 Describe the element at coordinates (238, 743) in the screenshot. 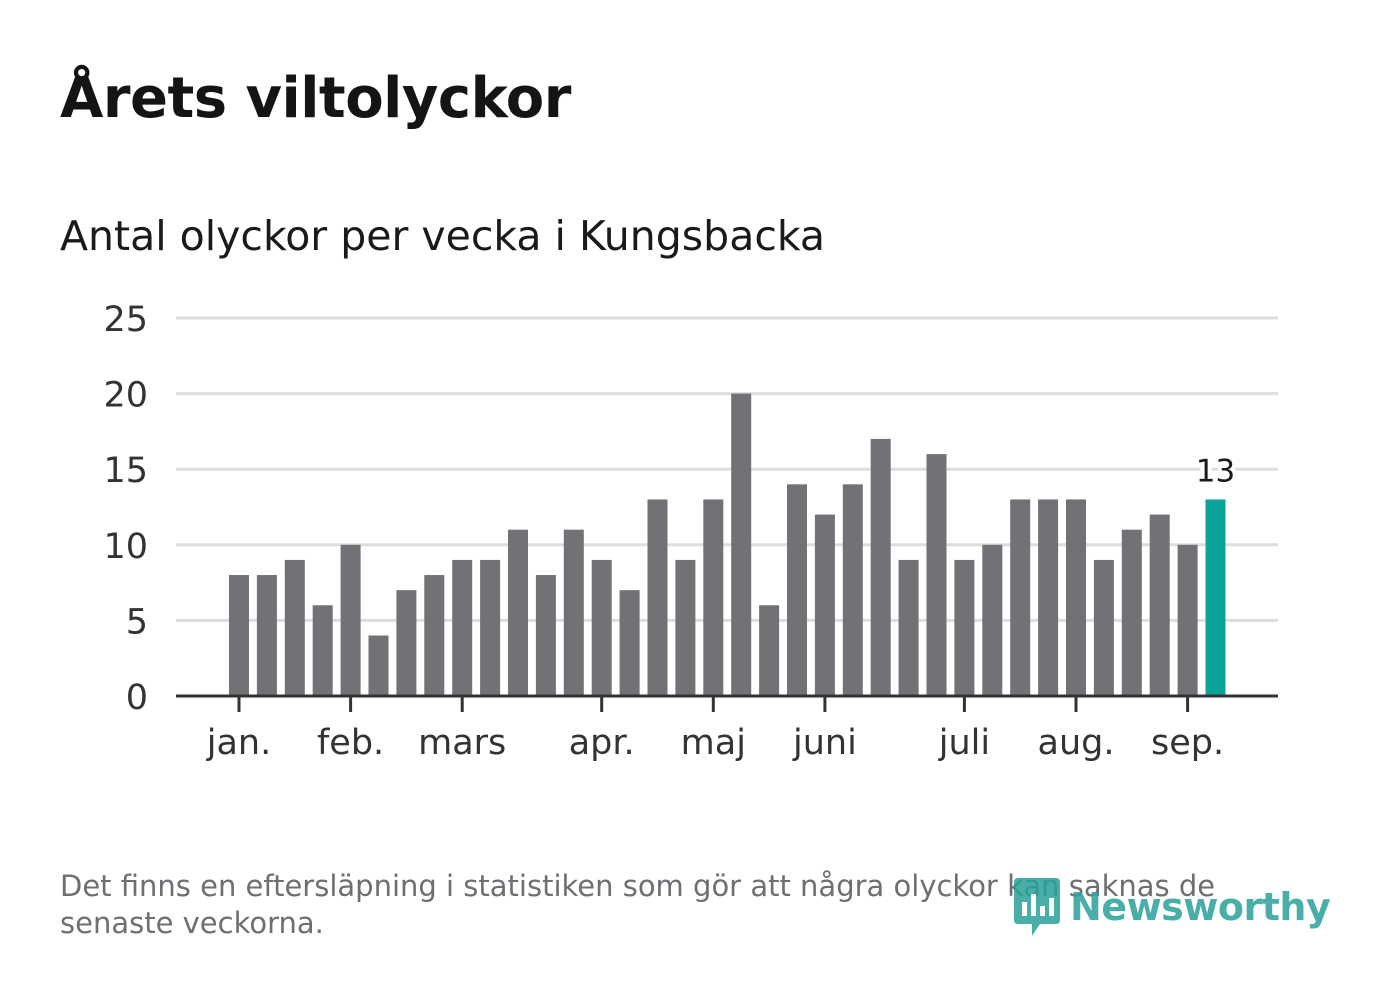

I see `x-tick-label: jan.` at that location.